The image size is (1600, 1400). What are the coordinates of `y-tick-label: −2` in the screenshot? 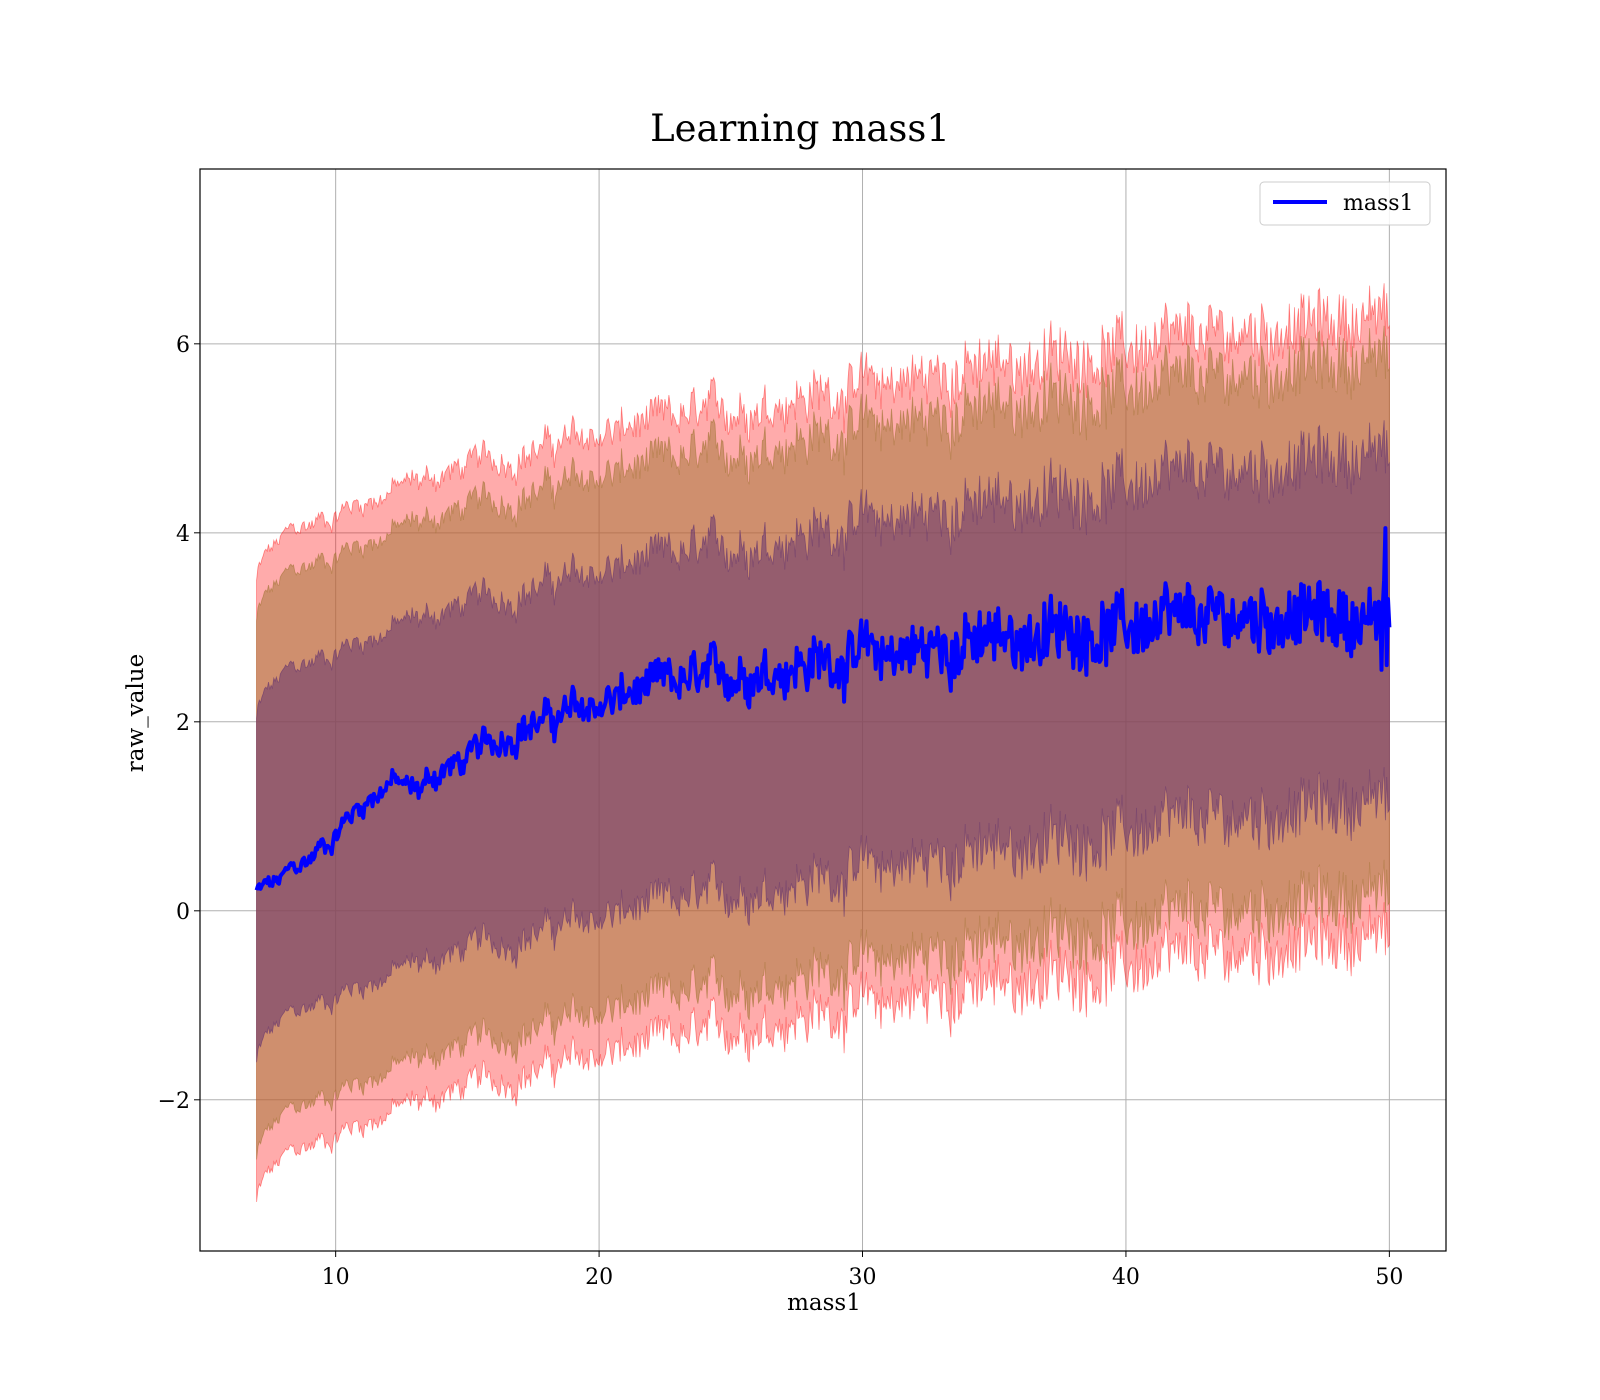 It's located at (174, 1101).